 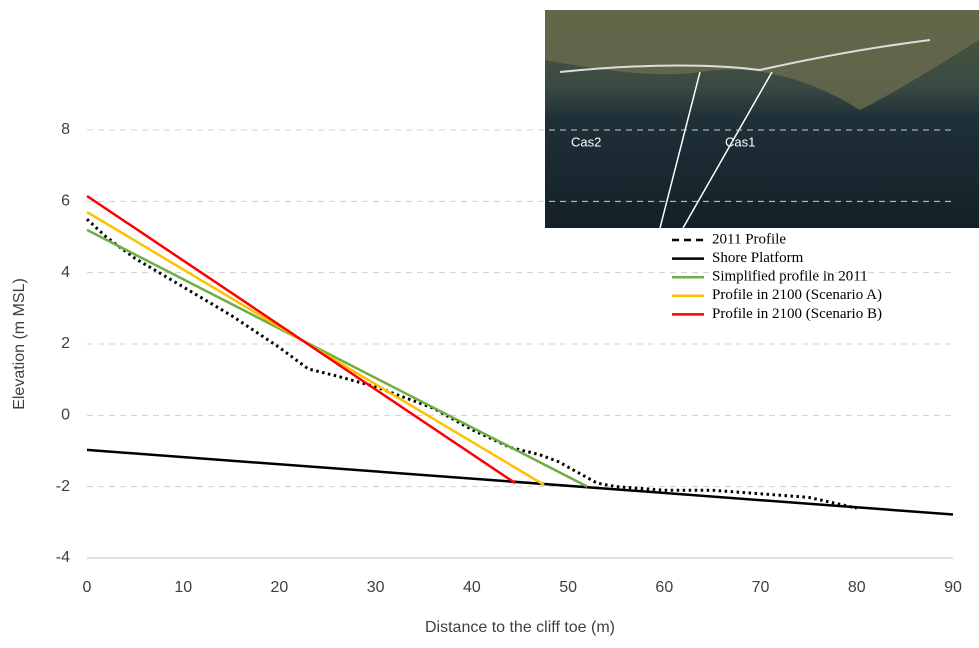 What do you see at coordinates (65, 129) in the screenshot?
I see `y-tick-label: 8` at bounding box center [65, 129].